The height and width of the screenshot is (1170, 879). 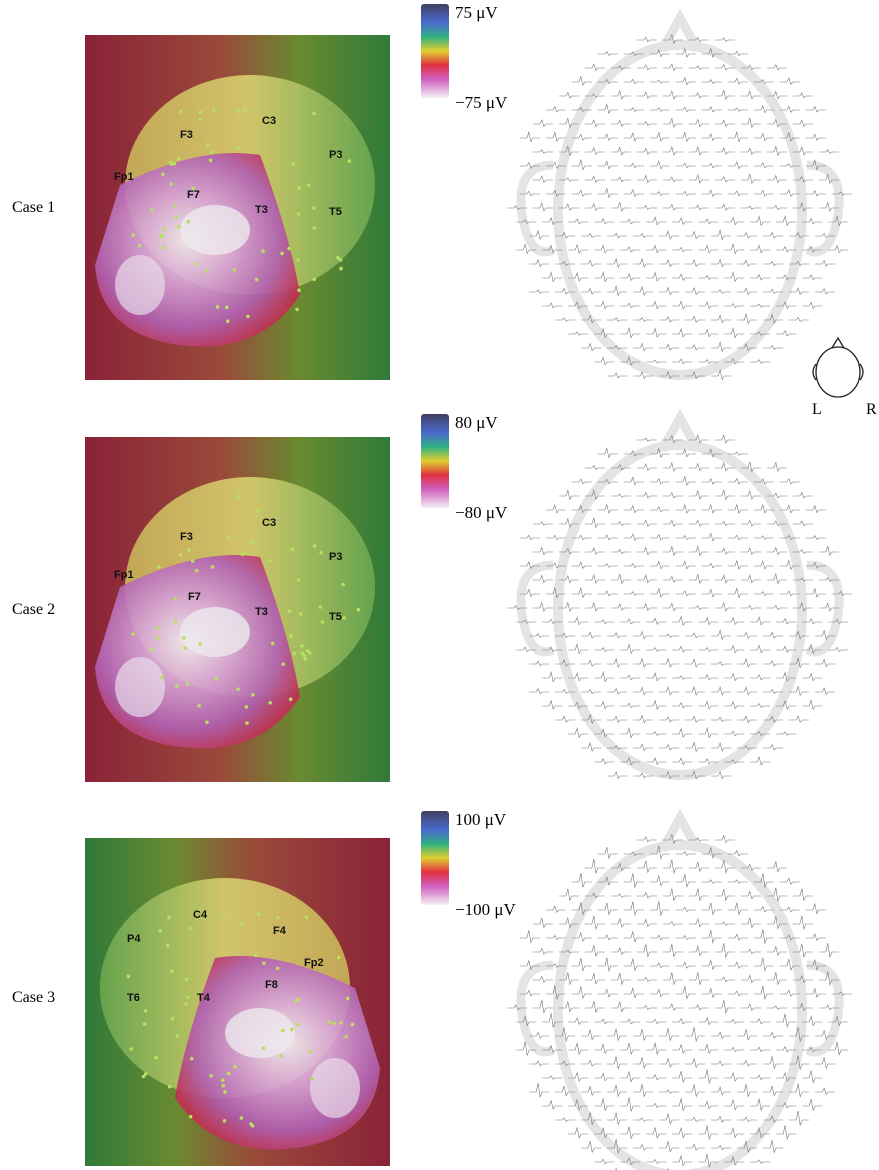 What do you see at coordinates (140, 687) in the screenshot?
I see `ear-highlight` at bounding box center [140, 687].